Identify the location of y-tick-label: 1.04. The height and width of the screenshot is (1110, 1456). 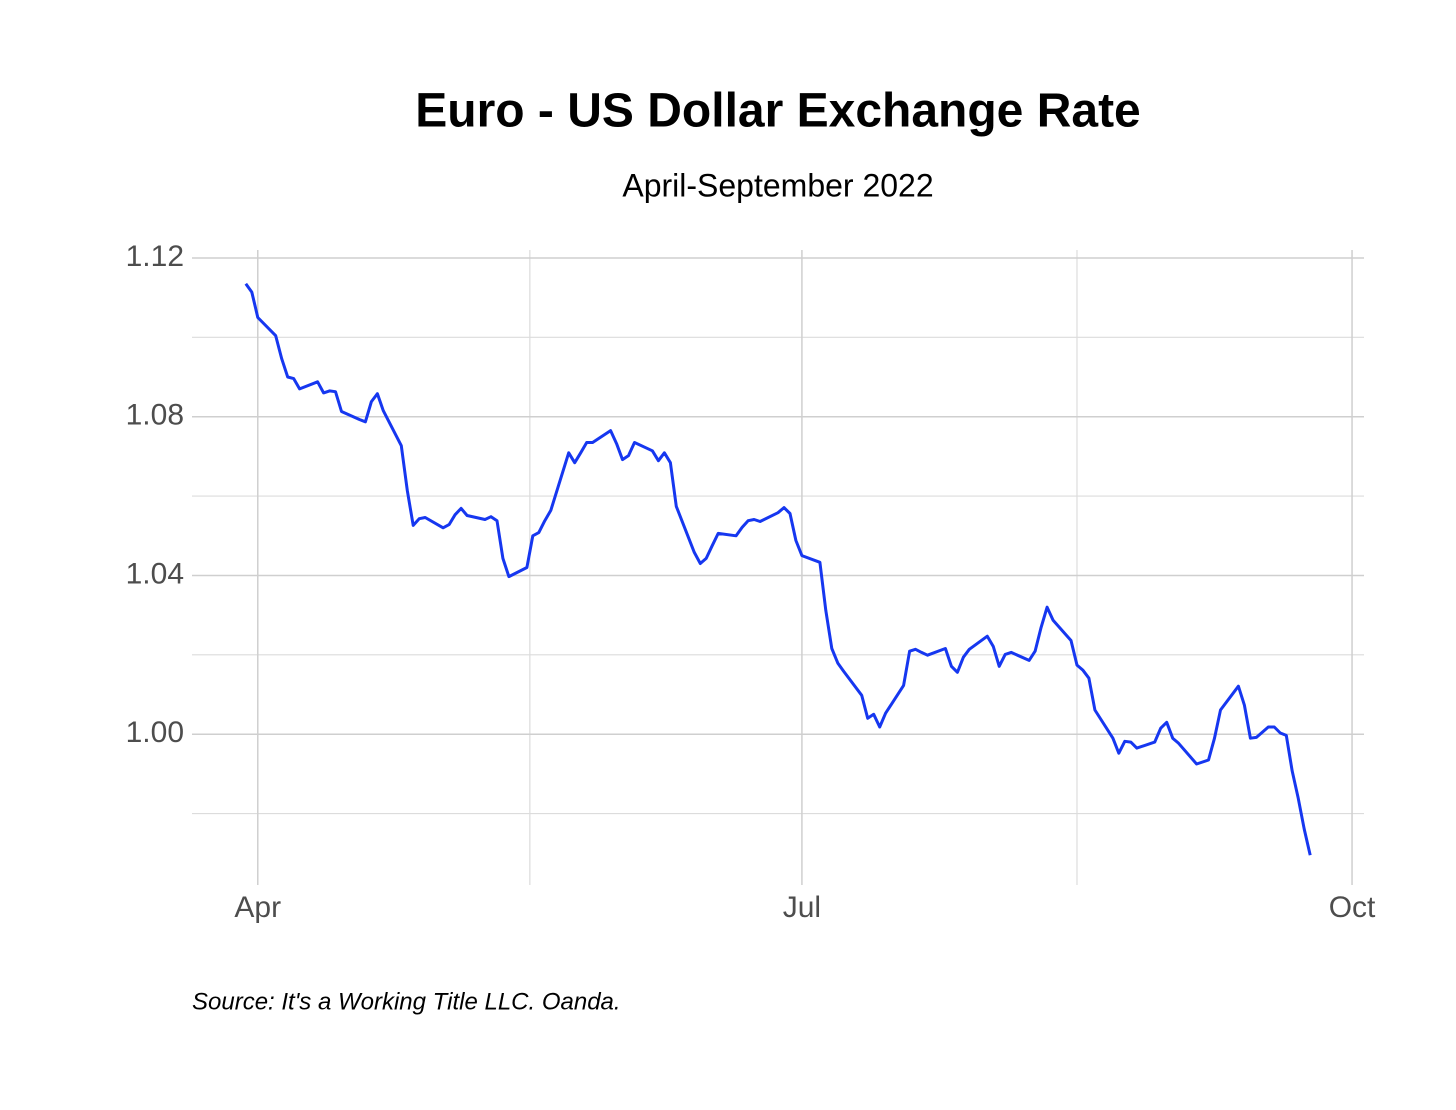
(155, 573).